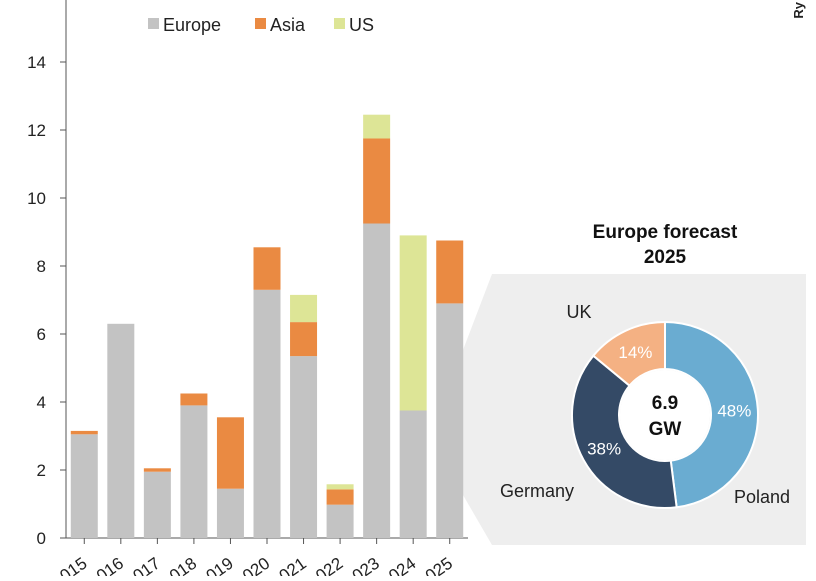 The width and height of the screenshot is (816, 581). I want to click on bar-europe-2025, so click(450, 420).